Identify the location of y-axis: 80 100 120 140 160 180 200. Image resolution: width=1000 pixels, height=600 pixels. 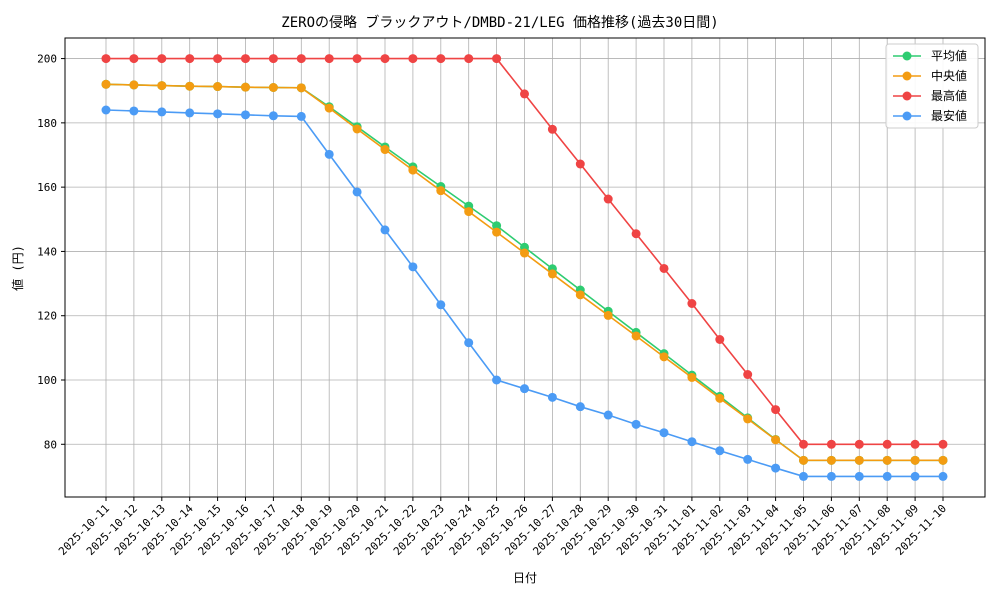
(51, 252).